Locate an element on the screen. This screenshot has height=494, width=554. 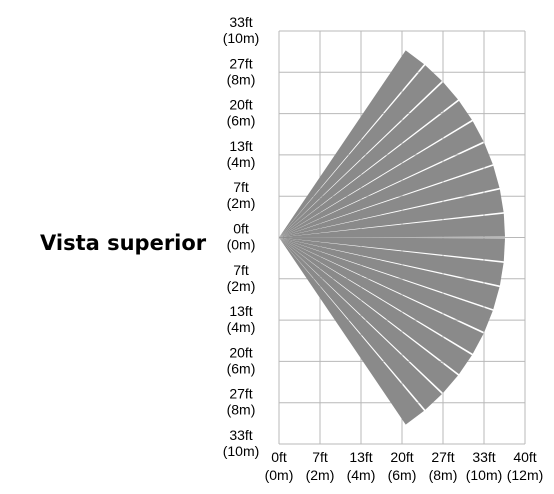
x-tick-label-m: (12m) is located at coordinates (525, 475).